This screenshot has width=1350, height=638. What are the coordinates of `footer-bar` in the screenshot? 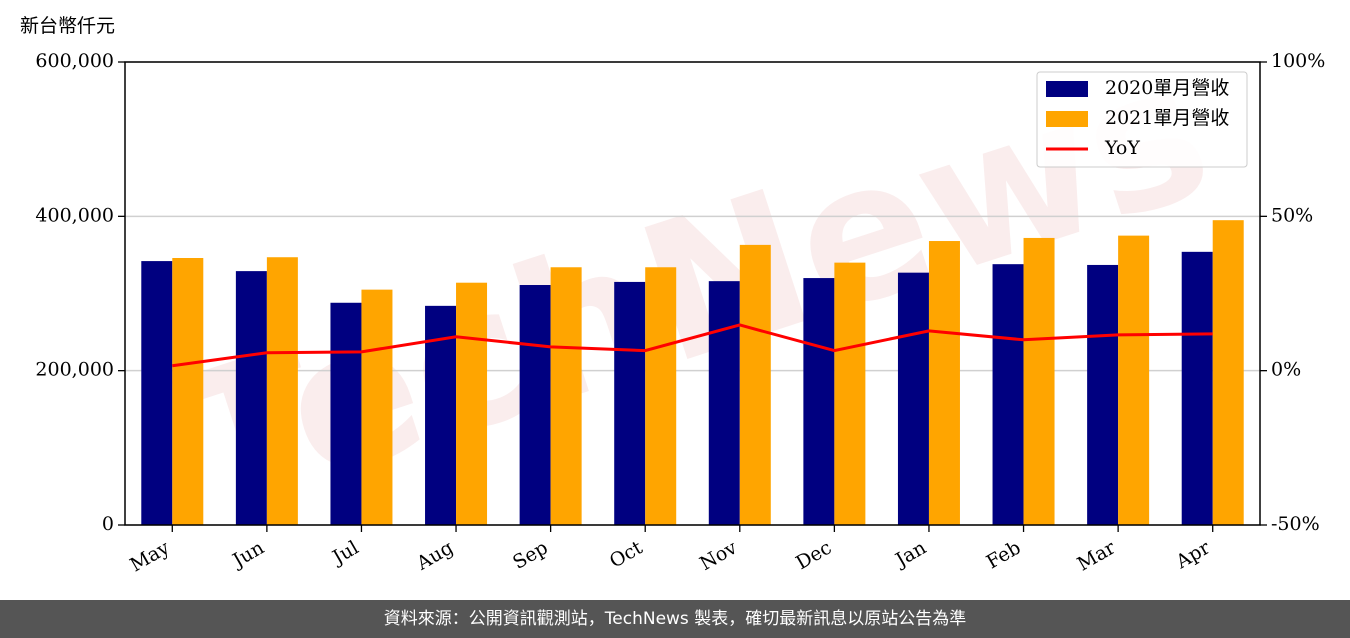 It's located at (675, 619).